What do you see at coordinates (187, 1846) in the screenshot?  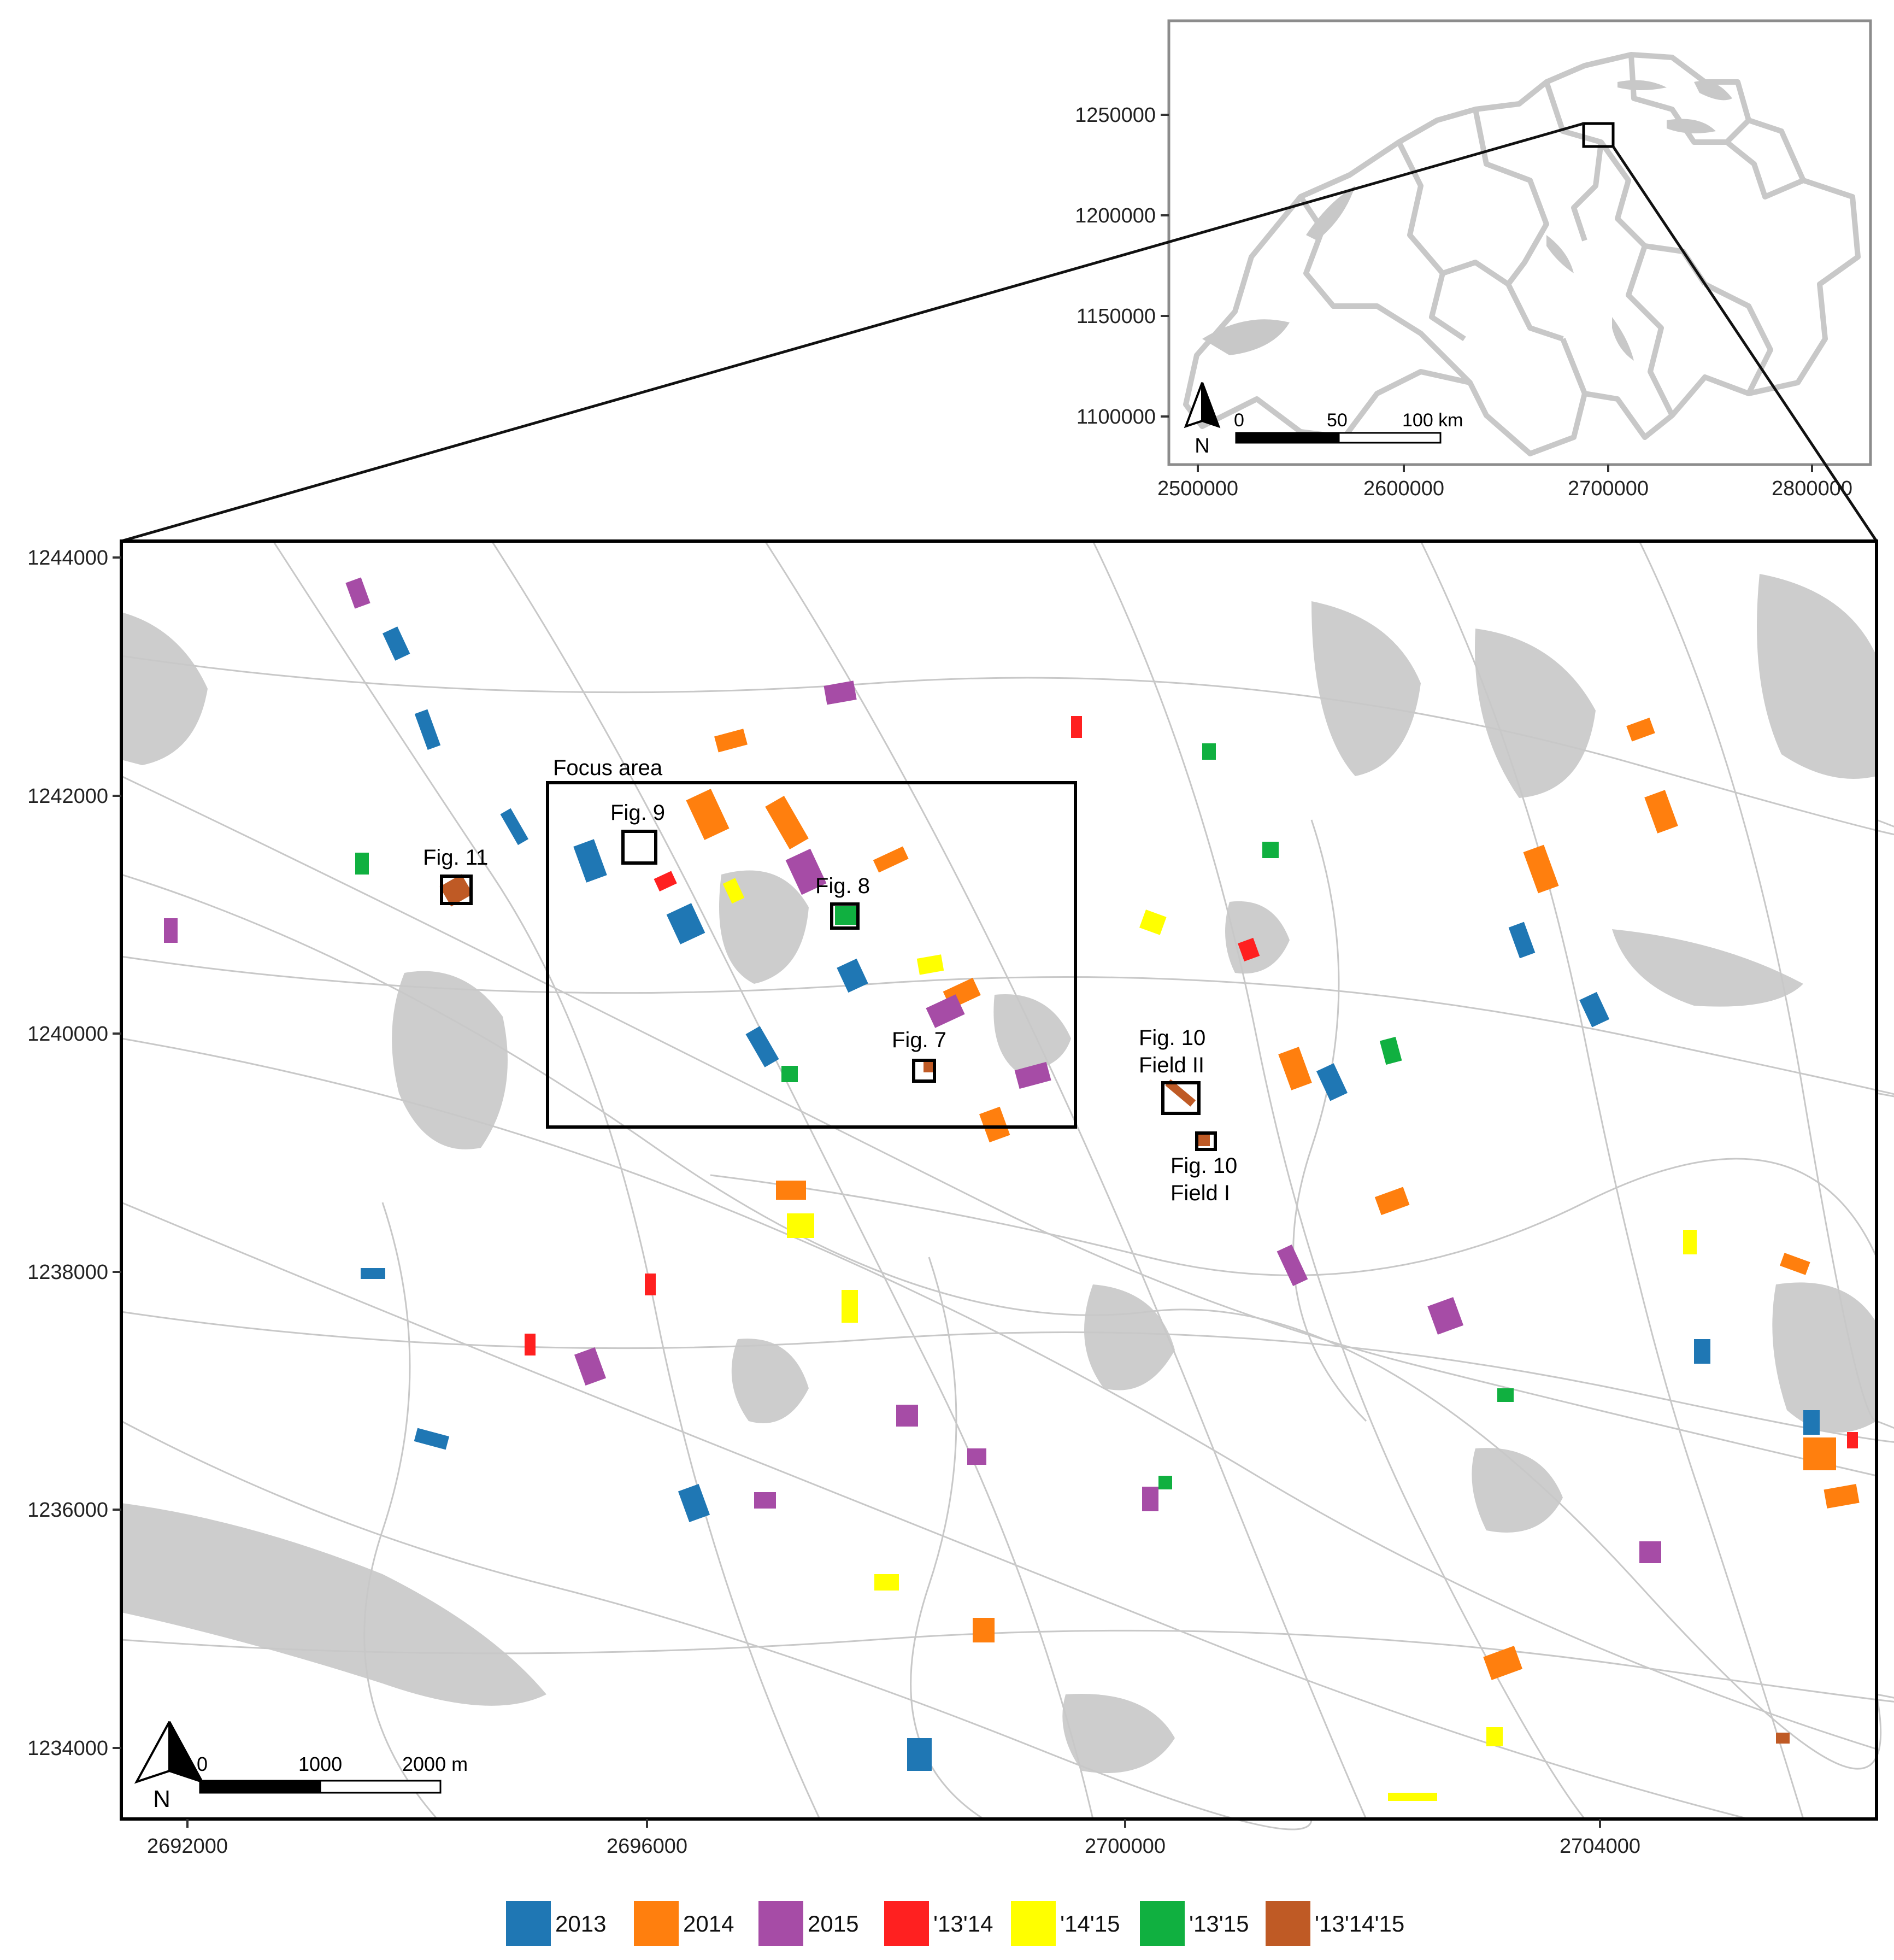 I see `main-x-tick-label: 2692000` at bounding box center [187, 1846].